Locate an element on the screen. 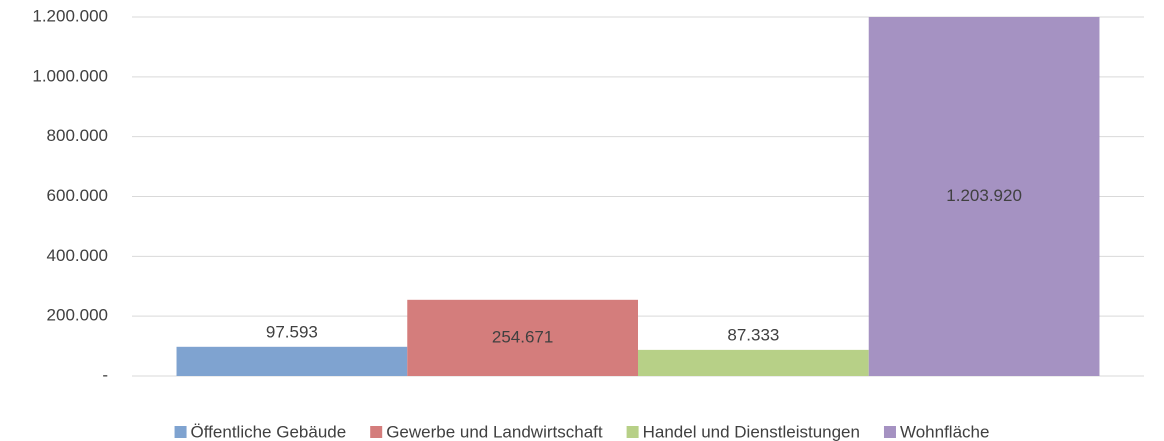 This screenshot has height=441, width=1164. y-tick-label: 400.000 is located at coordinates (77, 255).